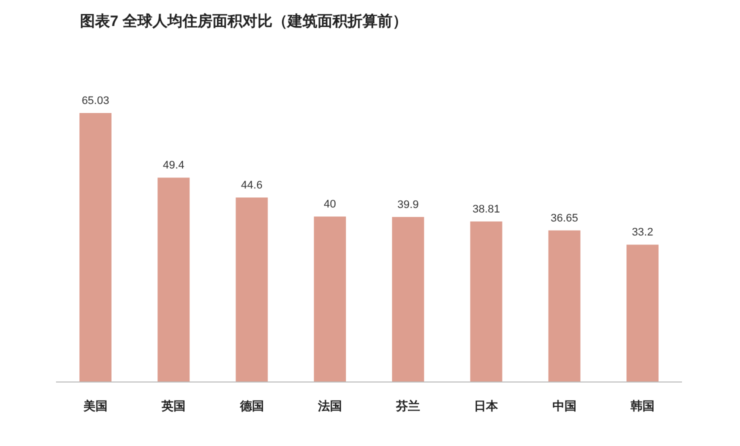 This screenshot has width=740, height=446. I want to click on x-tick-label: 芬兰, so click(407, 406).